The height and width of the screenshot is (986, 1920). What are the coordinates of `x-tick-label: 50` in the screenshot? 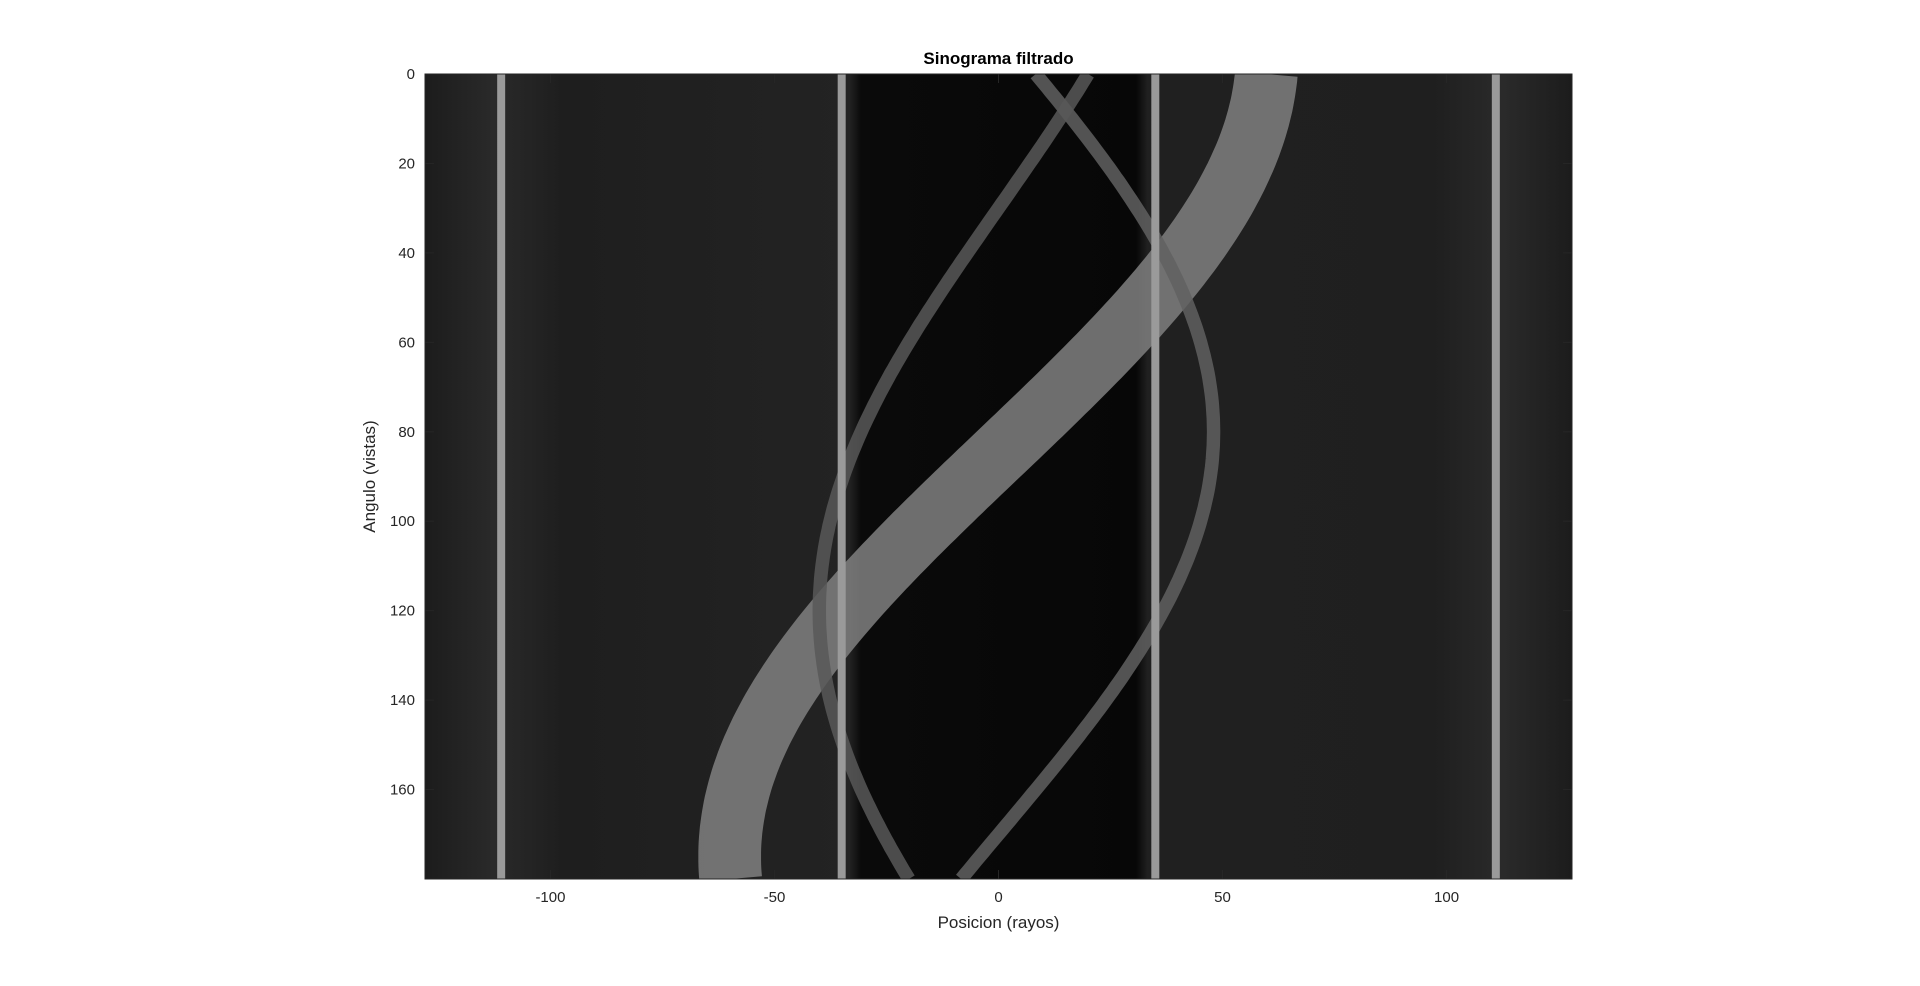 It's located at (1222, 897).